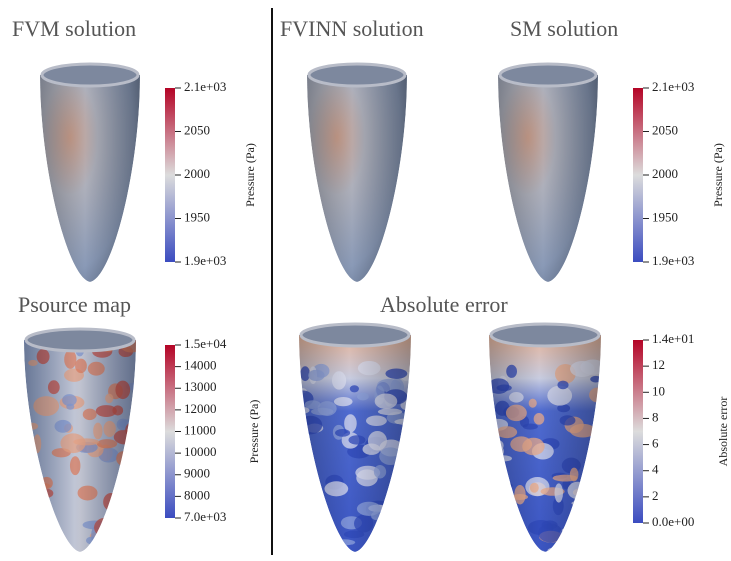  I want to click on colorbar-tick-label: 12000, so click(200, 408).